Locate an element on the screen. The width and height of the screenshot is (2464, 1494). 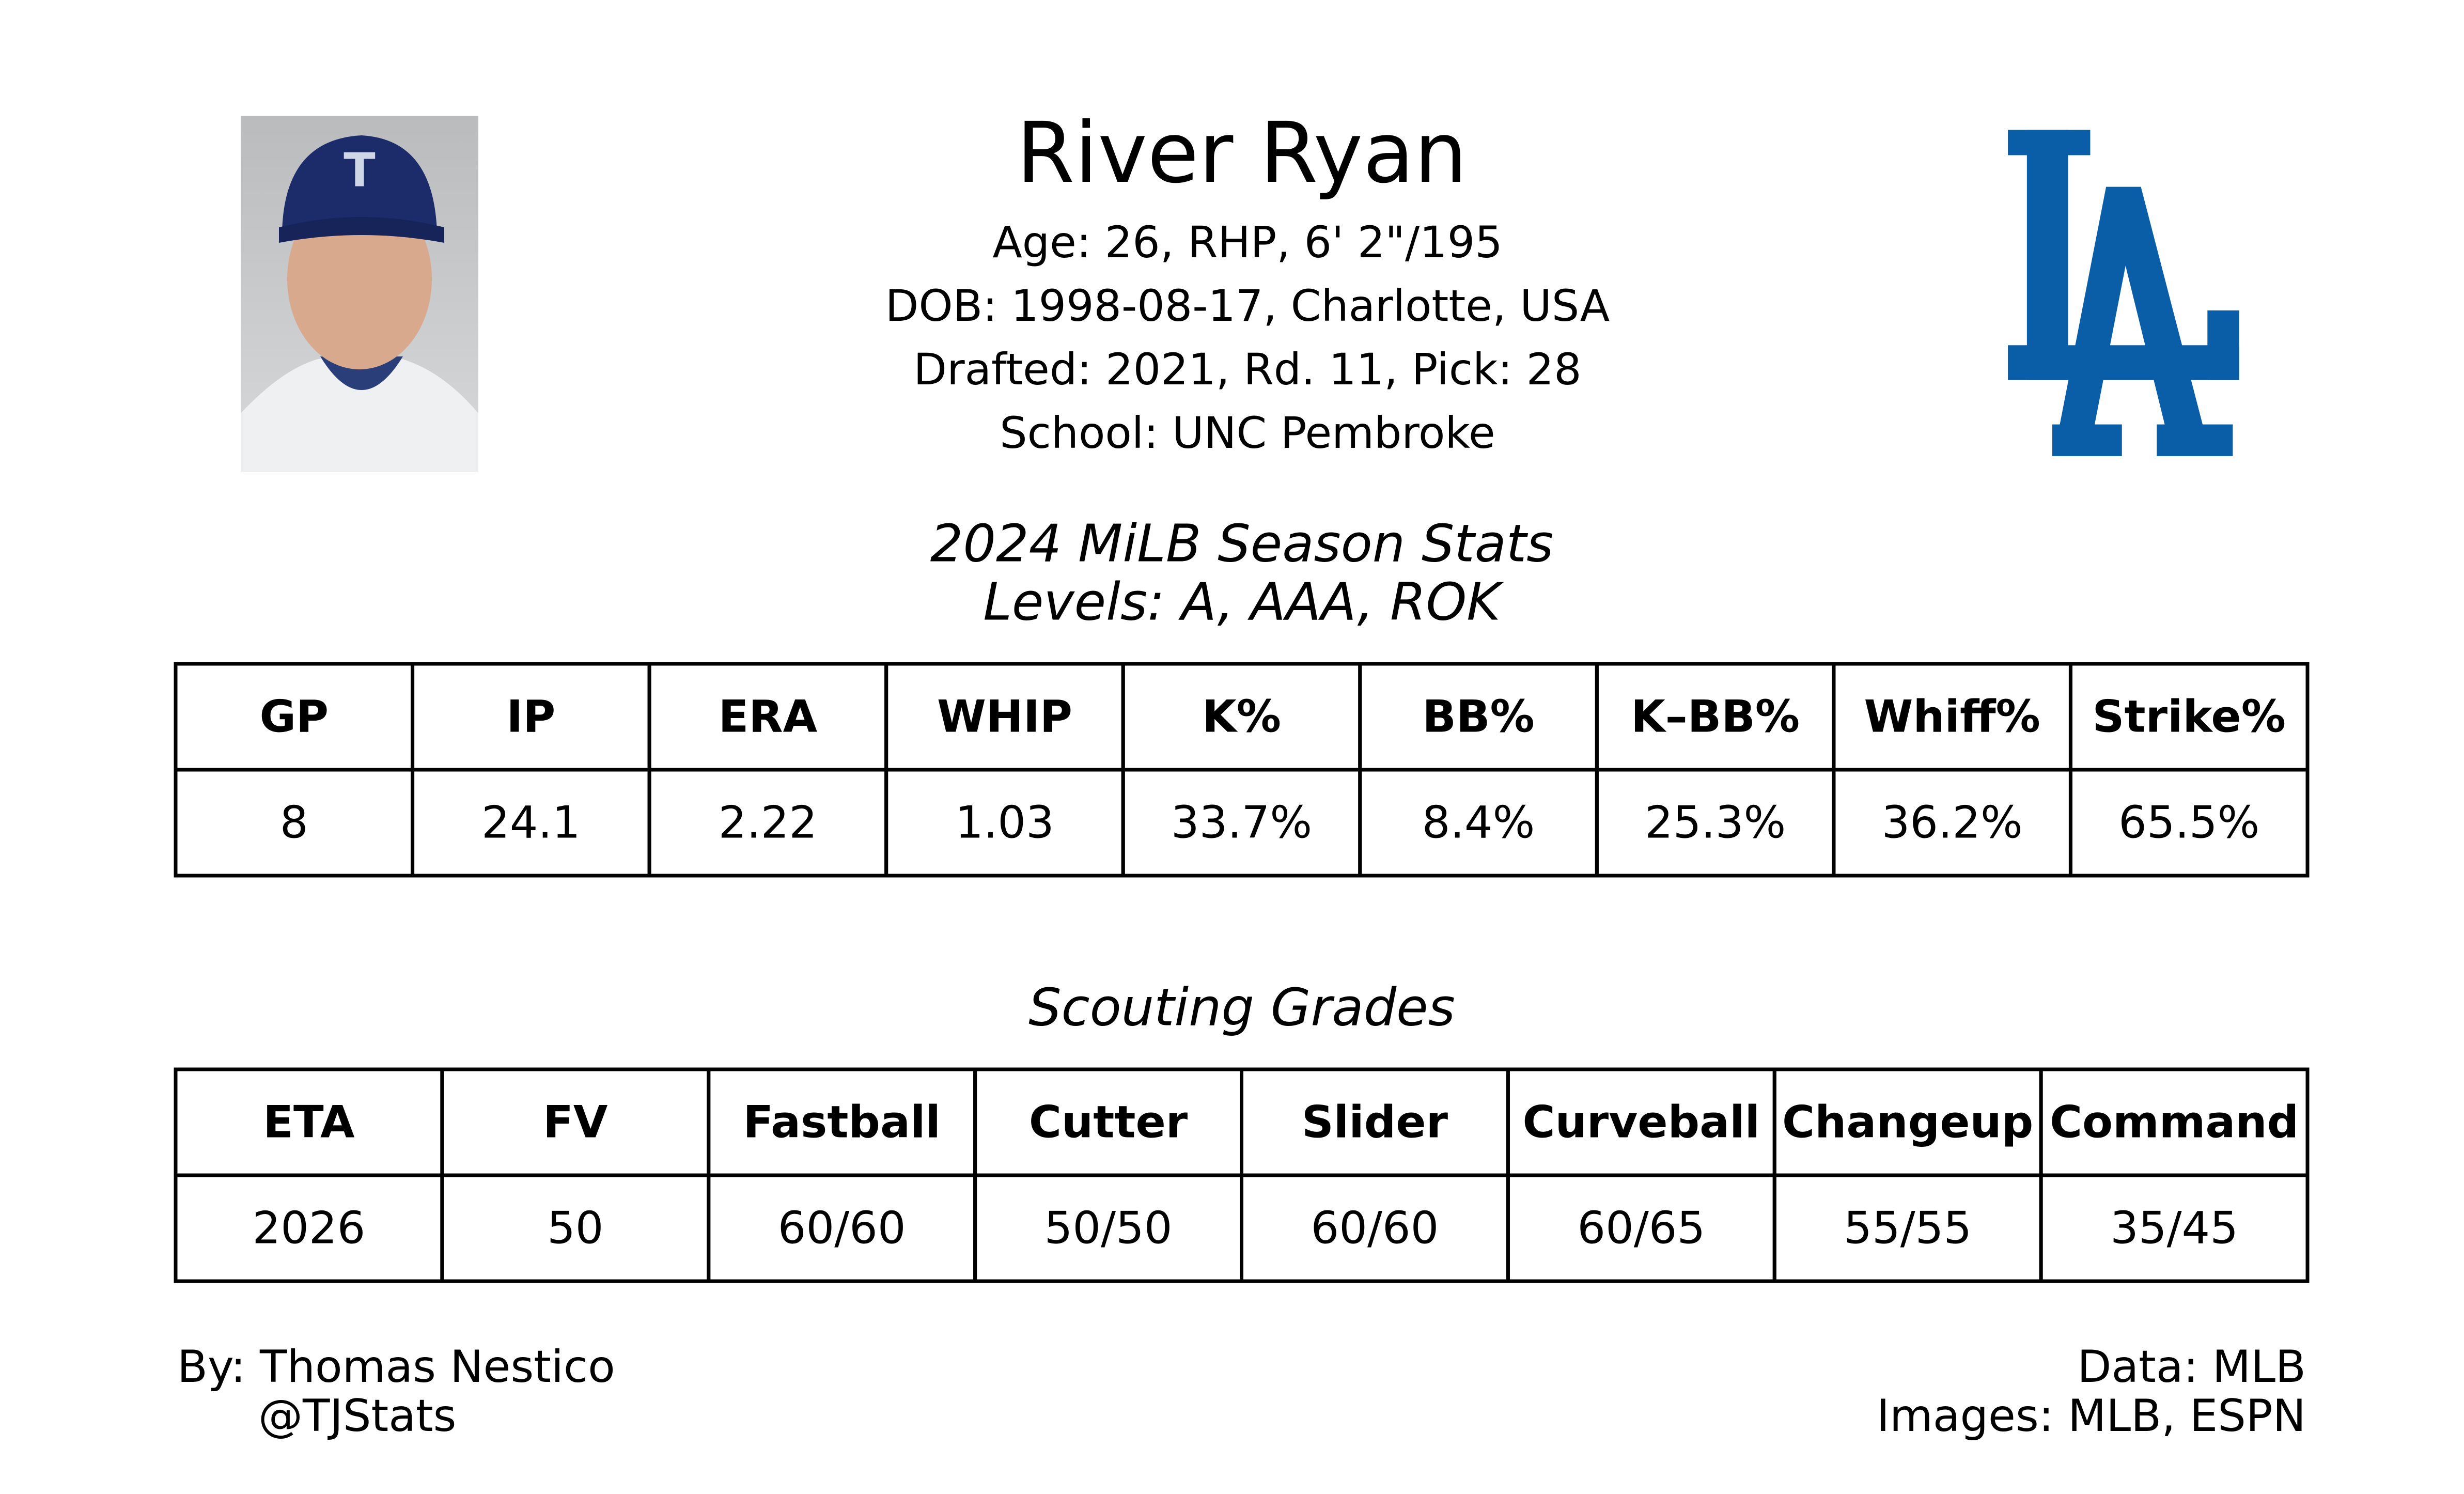
column-header: ETA is located at coordinates (309, 1122).